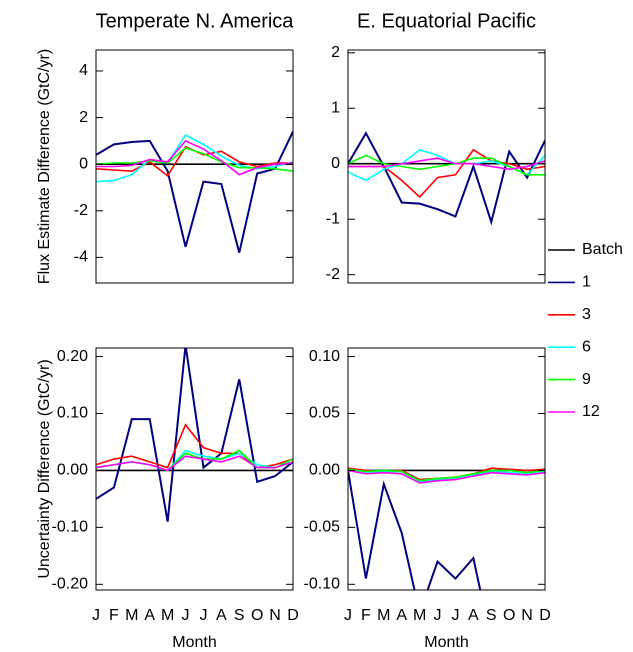 The image size is (633, 652). I want to click on legend-label: 9, so click(586, 379).